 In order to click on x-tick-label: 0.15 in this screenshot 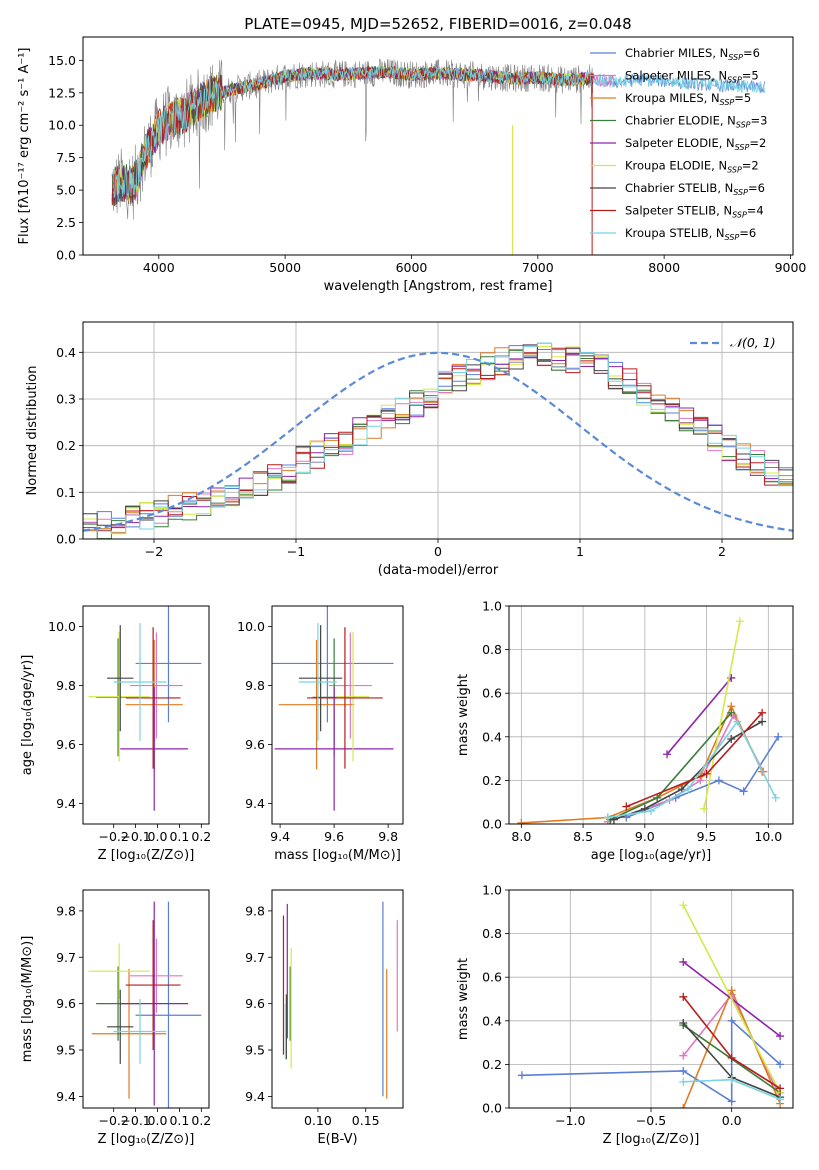, I will do `click(366, 1120)`.